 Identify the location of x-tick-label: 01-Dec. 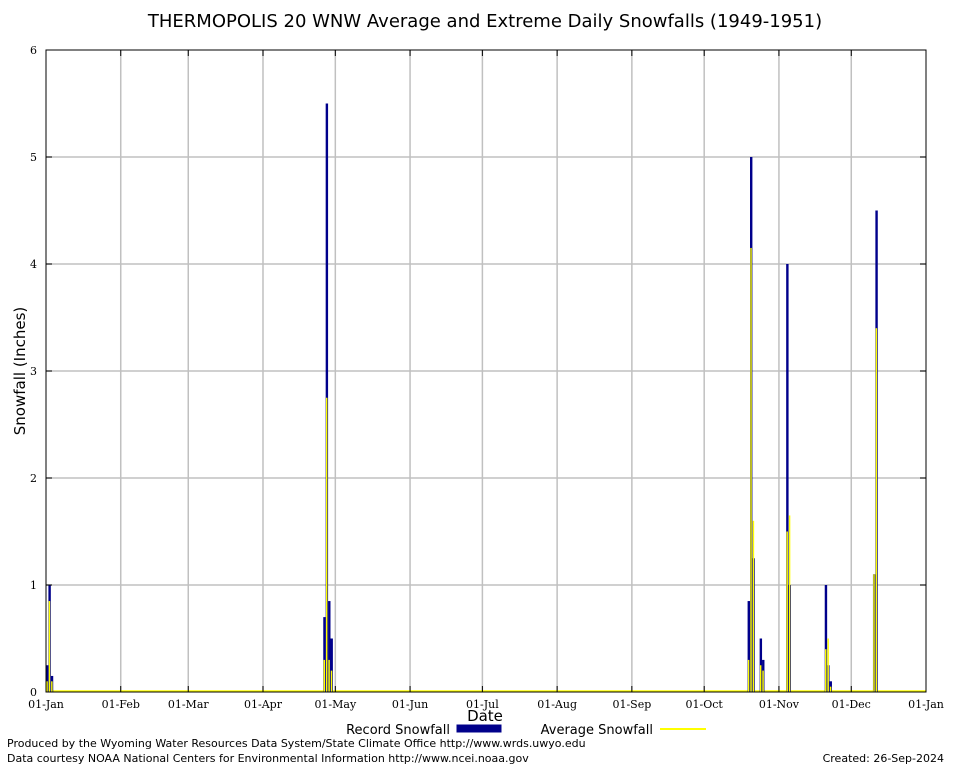
(851, 704).